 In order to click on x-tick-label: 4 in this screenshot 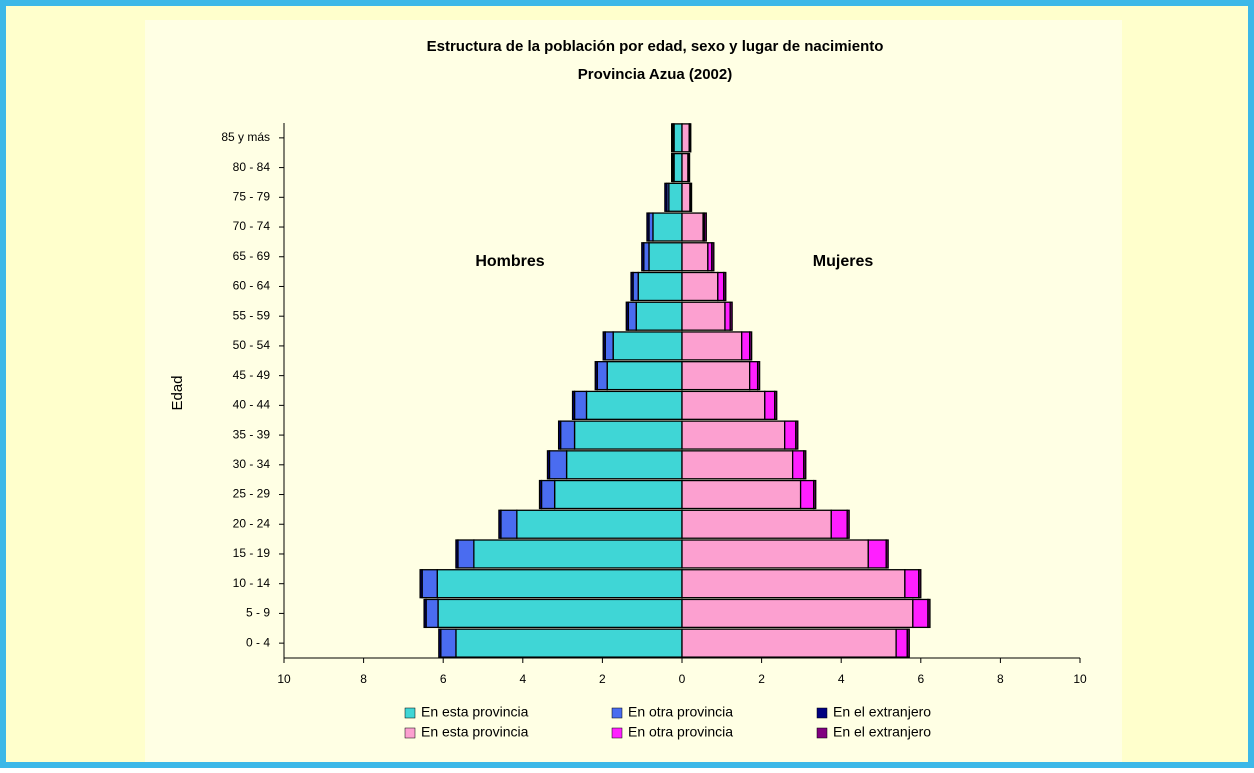, I will do `click(522, 679)`.